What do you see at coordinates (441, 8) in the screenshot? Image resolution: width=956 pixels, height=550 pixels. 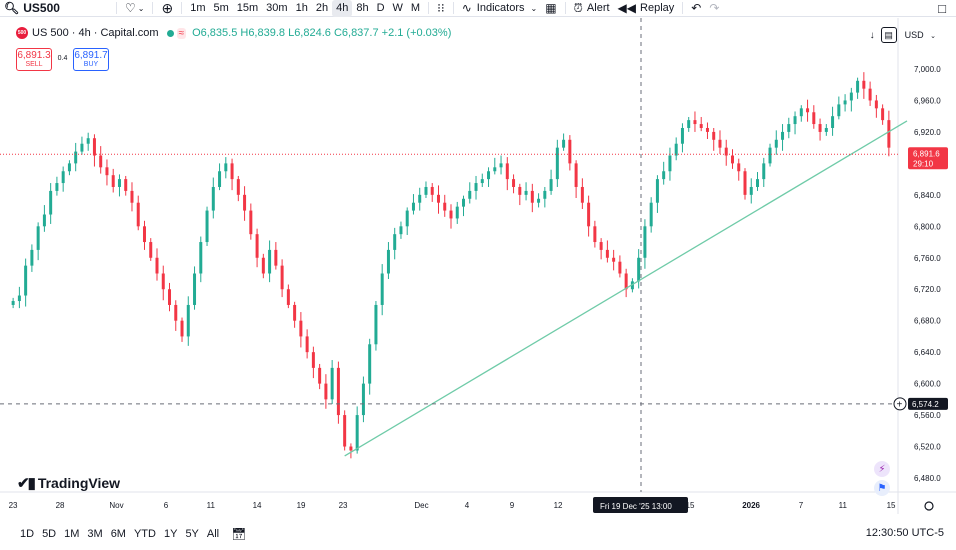 I see `bar-style-button: ⁝⁝` at bounding box center [441, 8].